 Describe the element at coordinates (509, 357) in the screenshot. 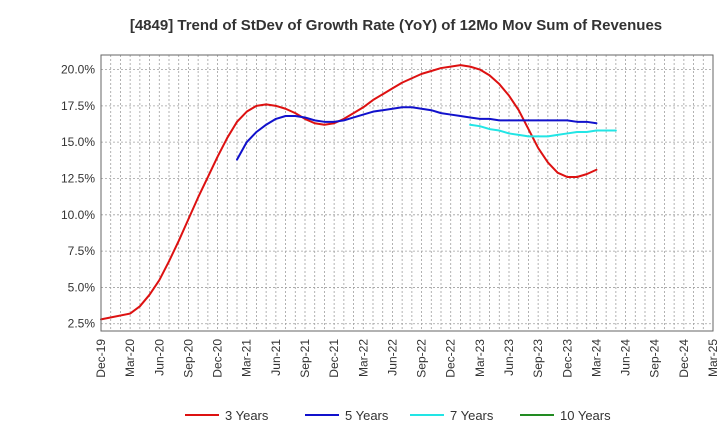

I see `x-tick-label: Jun-23` at that location.